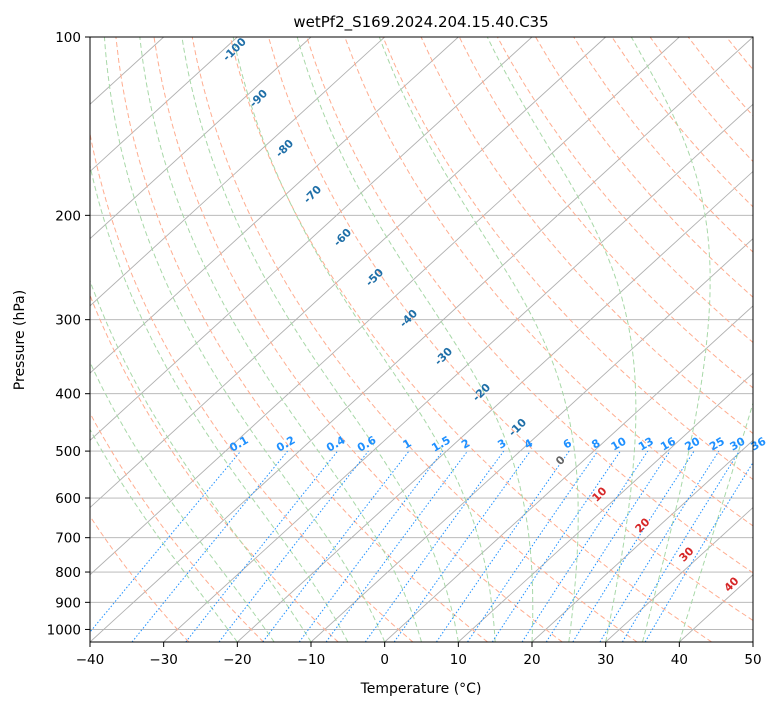  Describe the element at coordinates (68, 395) in the screenshot. I see `y-tick-label: 400` at that location.